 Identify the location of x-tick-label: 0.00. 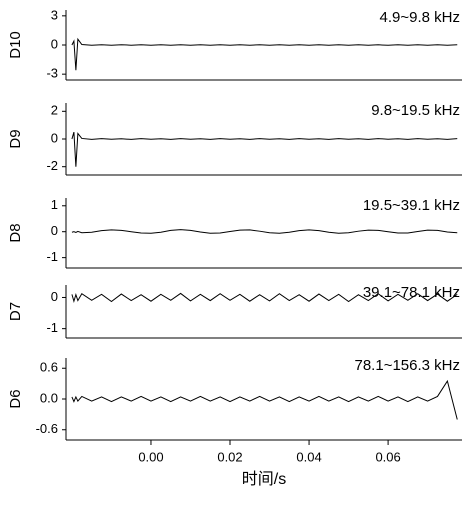
(150, 456).